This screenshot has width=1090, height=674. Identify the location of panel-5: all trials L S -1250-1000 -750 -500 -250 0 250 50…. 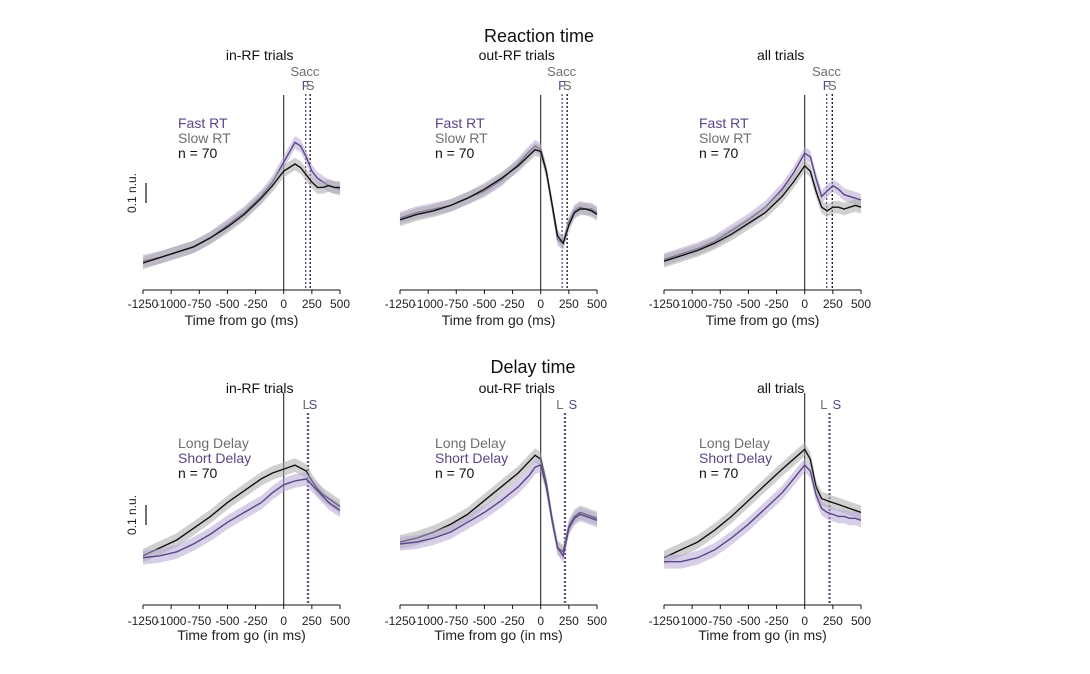
(760, 511).